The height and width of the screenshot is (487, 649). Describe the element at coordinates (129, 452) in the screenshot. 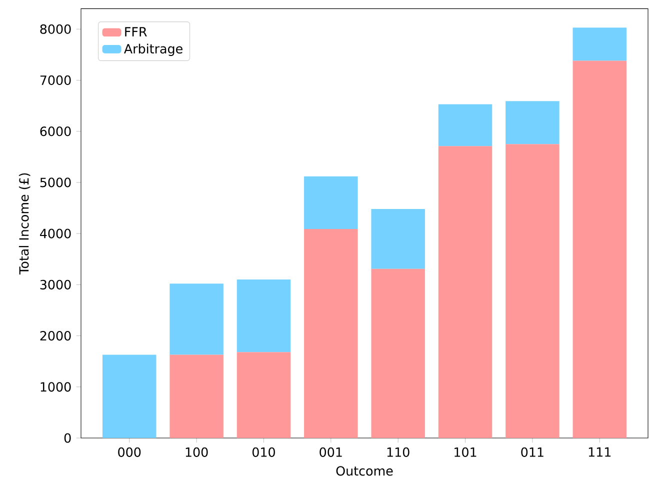

I see `x-tick-label: 000` at that location.